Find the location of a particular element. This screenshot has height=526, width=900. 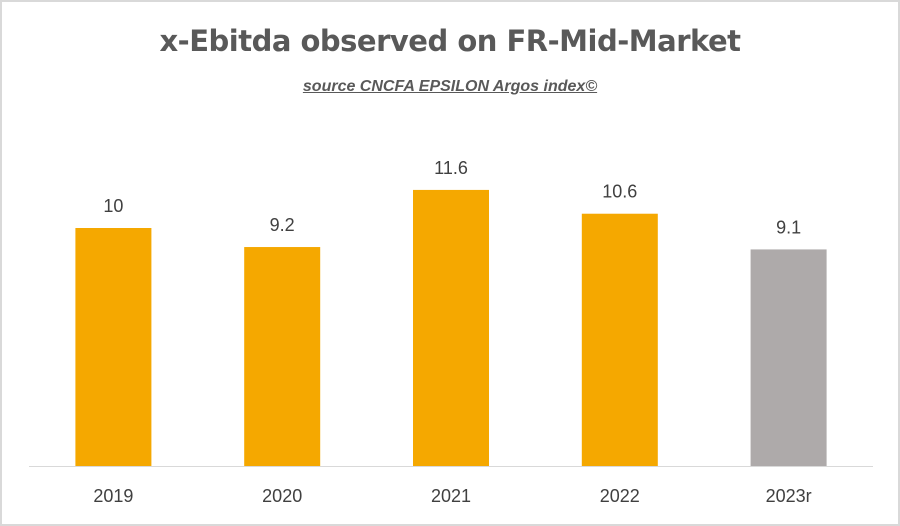

chart-title: x-Ebitda observed on FR-Mid-Market is located at coordinates (450, 41).